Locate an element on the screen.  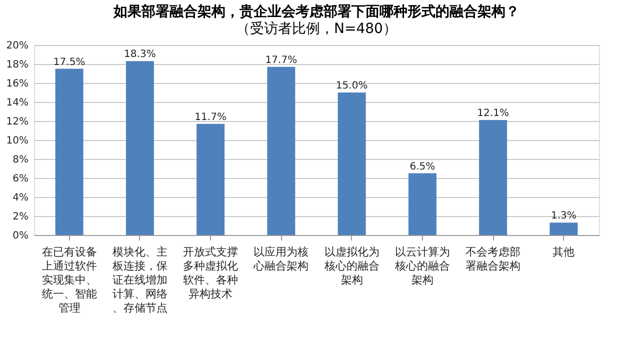
y-tick-label: 18% is located at coordinates (17, 65).